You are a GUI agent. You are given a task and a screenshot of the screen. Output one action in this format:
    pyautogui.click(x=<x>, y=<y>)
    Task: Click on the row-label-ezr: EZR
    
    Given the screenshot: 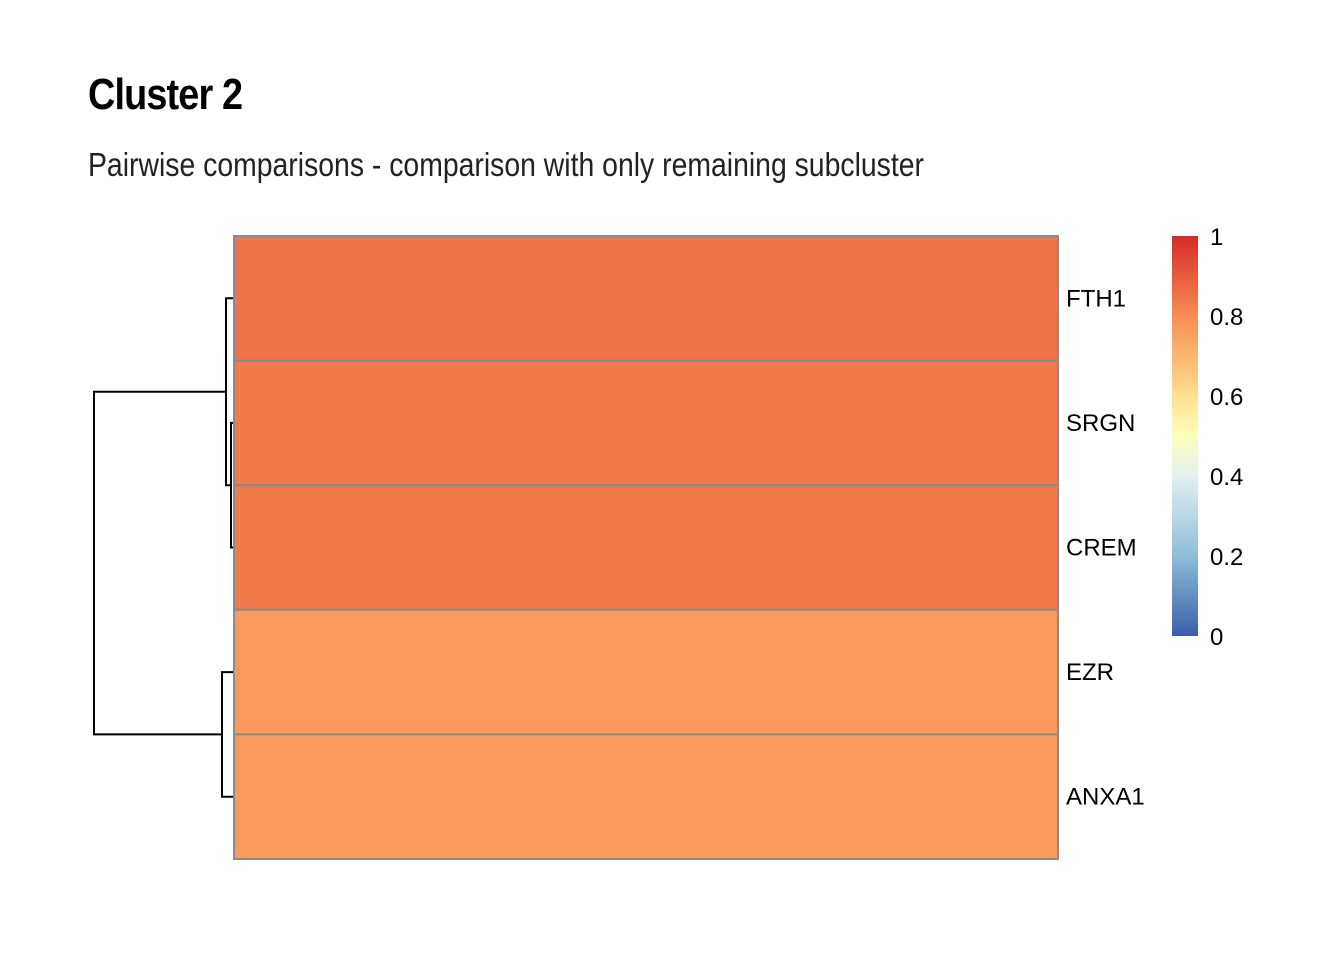 What is the action you would take?
    pyautogui.click(x=1090, y=672)
    